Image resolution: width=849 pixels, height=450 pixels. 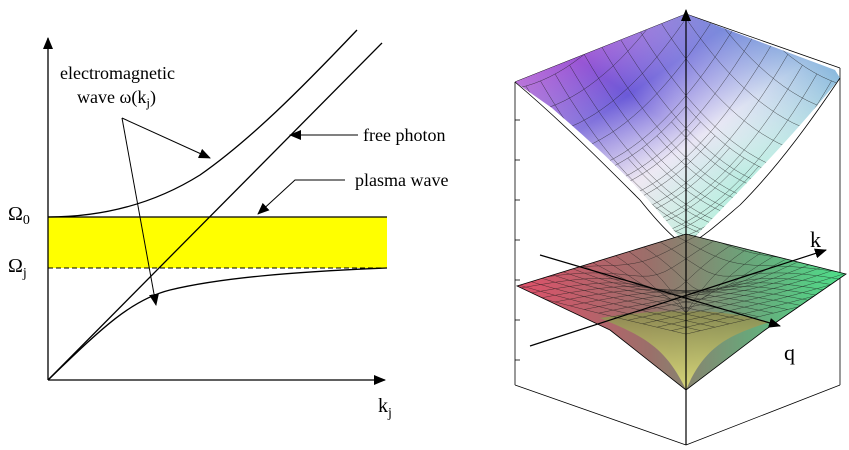 I want to click on q-axis-label: q, so click(x=789, y=352).